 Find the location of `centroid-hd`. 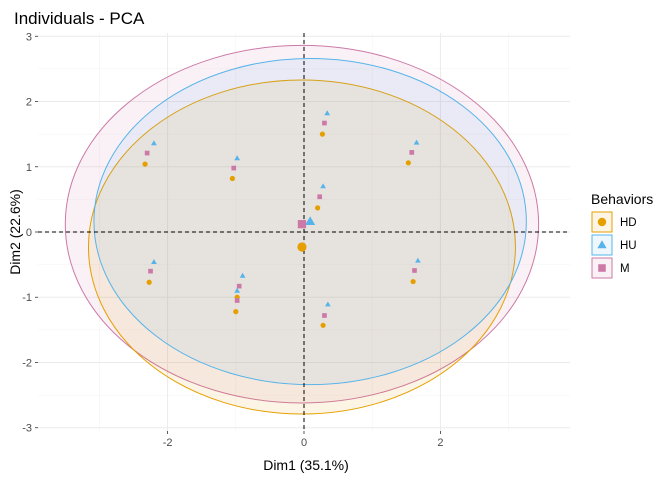

centroid-hd is located at coordinates (302, 247).